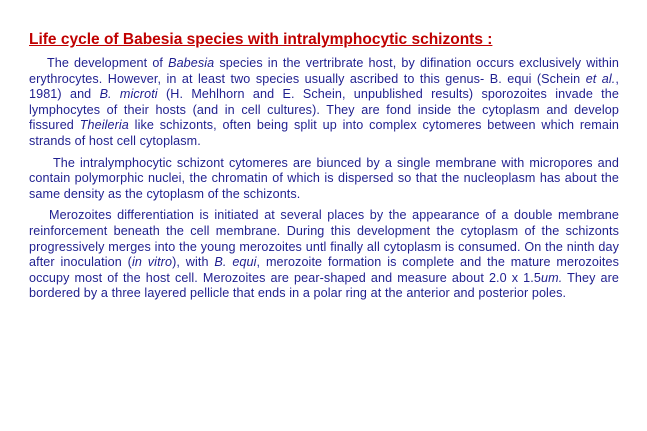 The height and width of the screenshot is (431, 647). Describe the element at coordinates (235, 262) in the screenshot. I see `para3-seg3: B. equi` at that location.